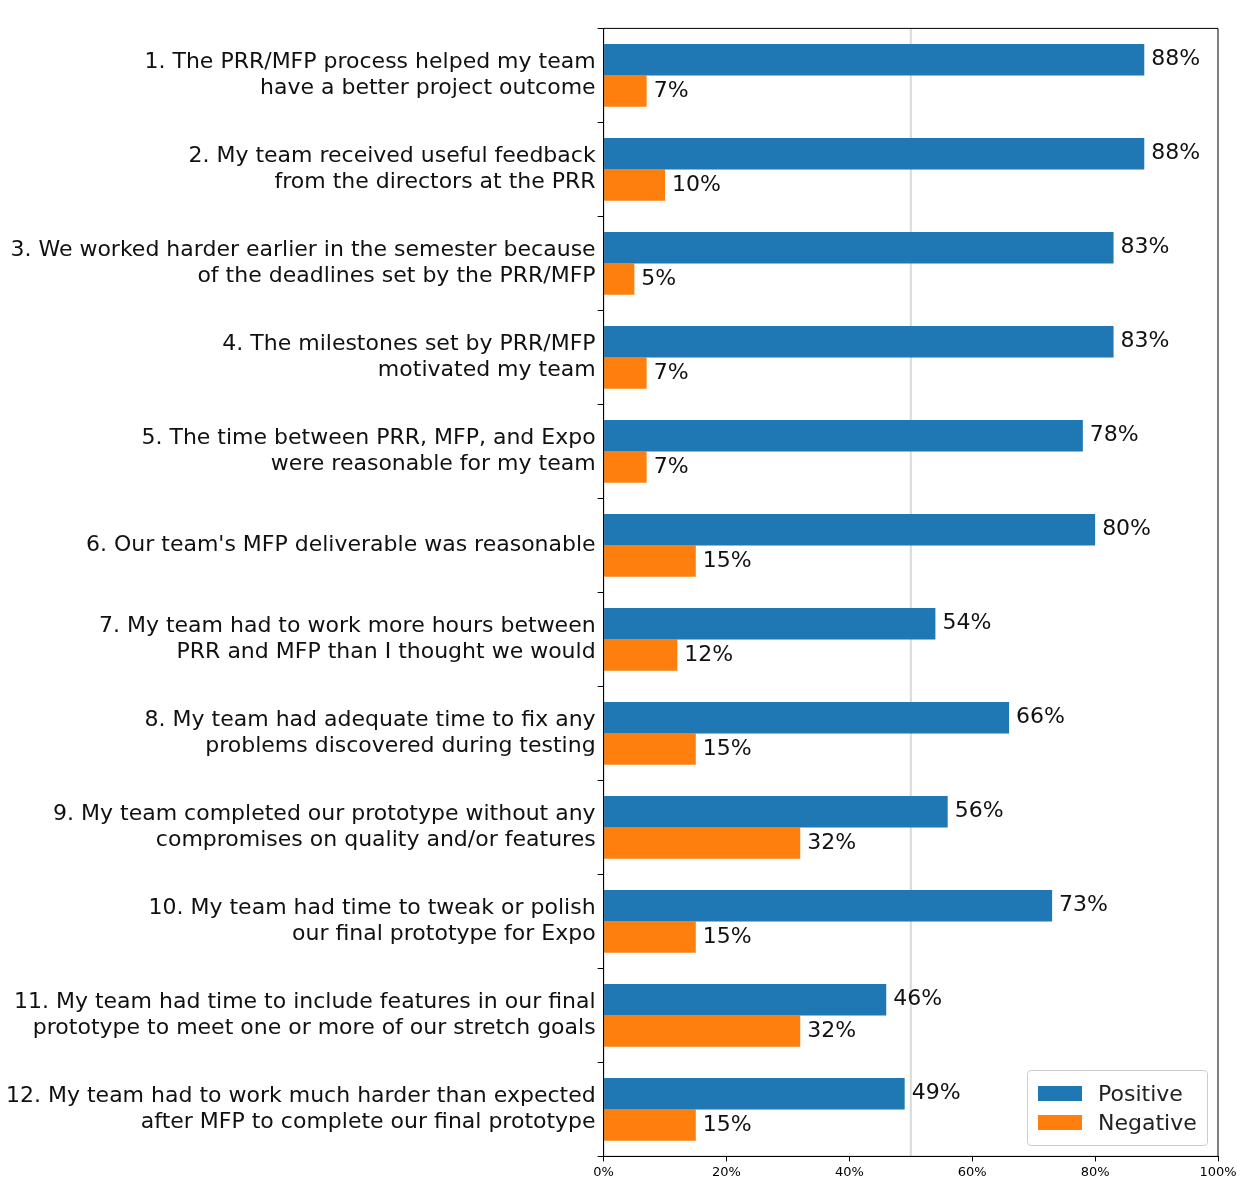  Describe the element at coordinates (392, 167) in the screenshot. I see `y-tick-label: 2. My team received useful feedback from the directors at the PRR` at that location.